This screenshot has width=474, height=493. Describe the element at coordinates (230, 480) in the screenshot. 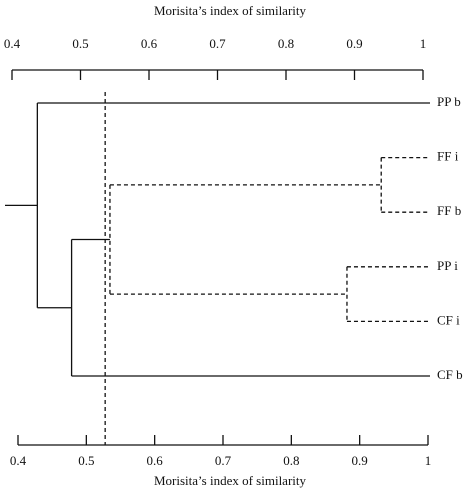

I see `bottom-axis-title: Morisita’s index of similarity` at that location.